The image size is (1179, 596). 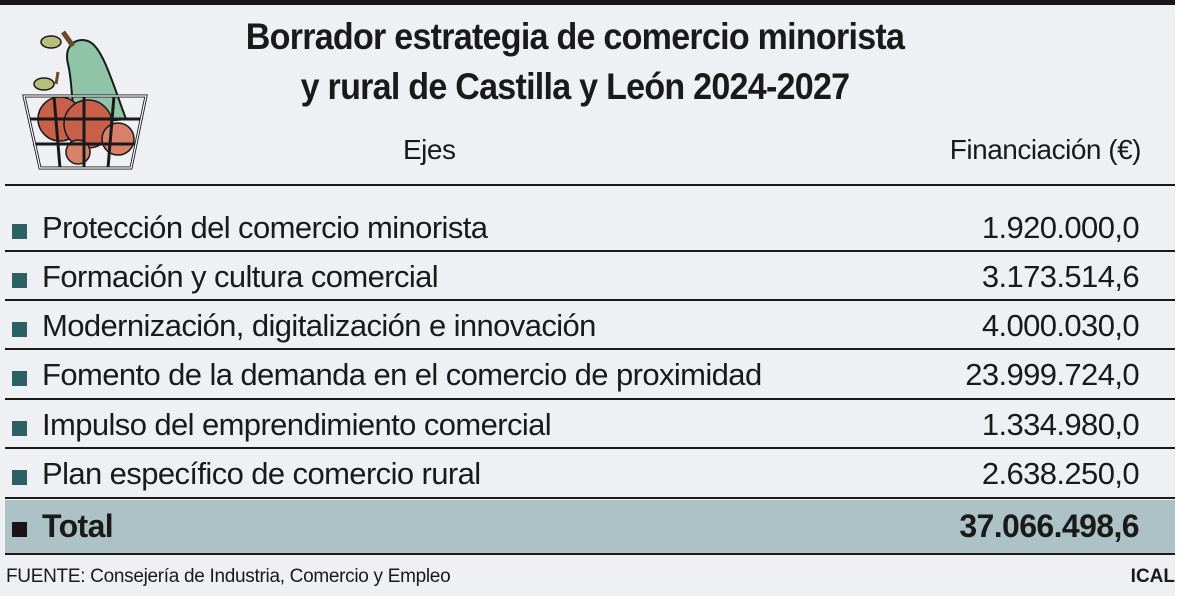 I want to click on row-value: 23.999.724,0, so click(x=1052, y=374).